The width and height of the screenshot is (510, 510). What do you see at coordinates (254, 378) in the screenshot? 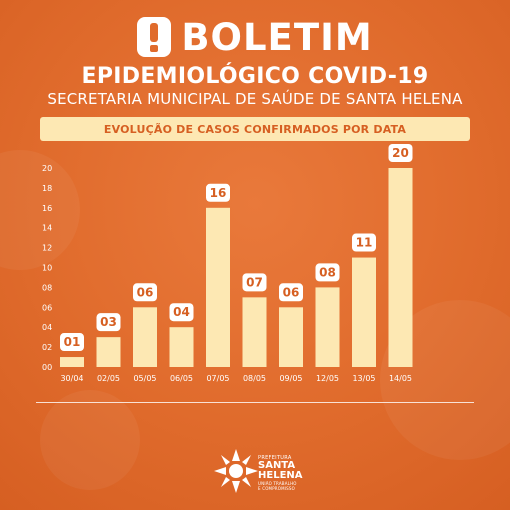
I see `x-tick-label: 08/05` at bounding box center [254, 378].